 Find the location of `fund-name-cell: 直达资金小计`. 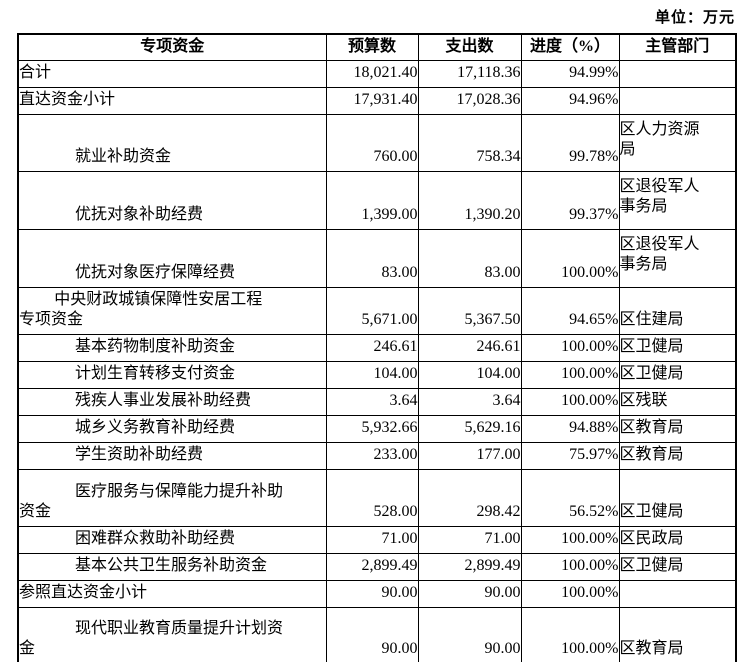

fund-name-cell: 直达资金小计 is located at coordinates (172, 100).